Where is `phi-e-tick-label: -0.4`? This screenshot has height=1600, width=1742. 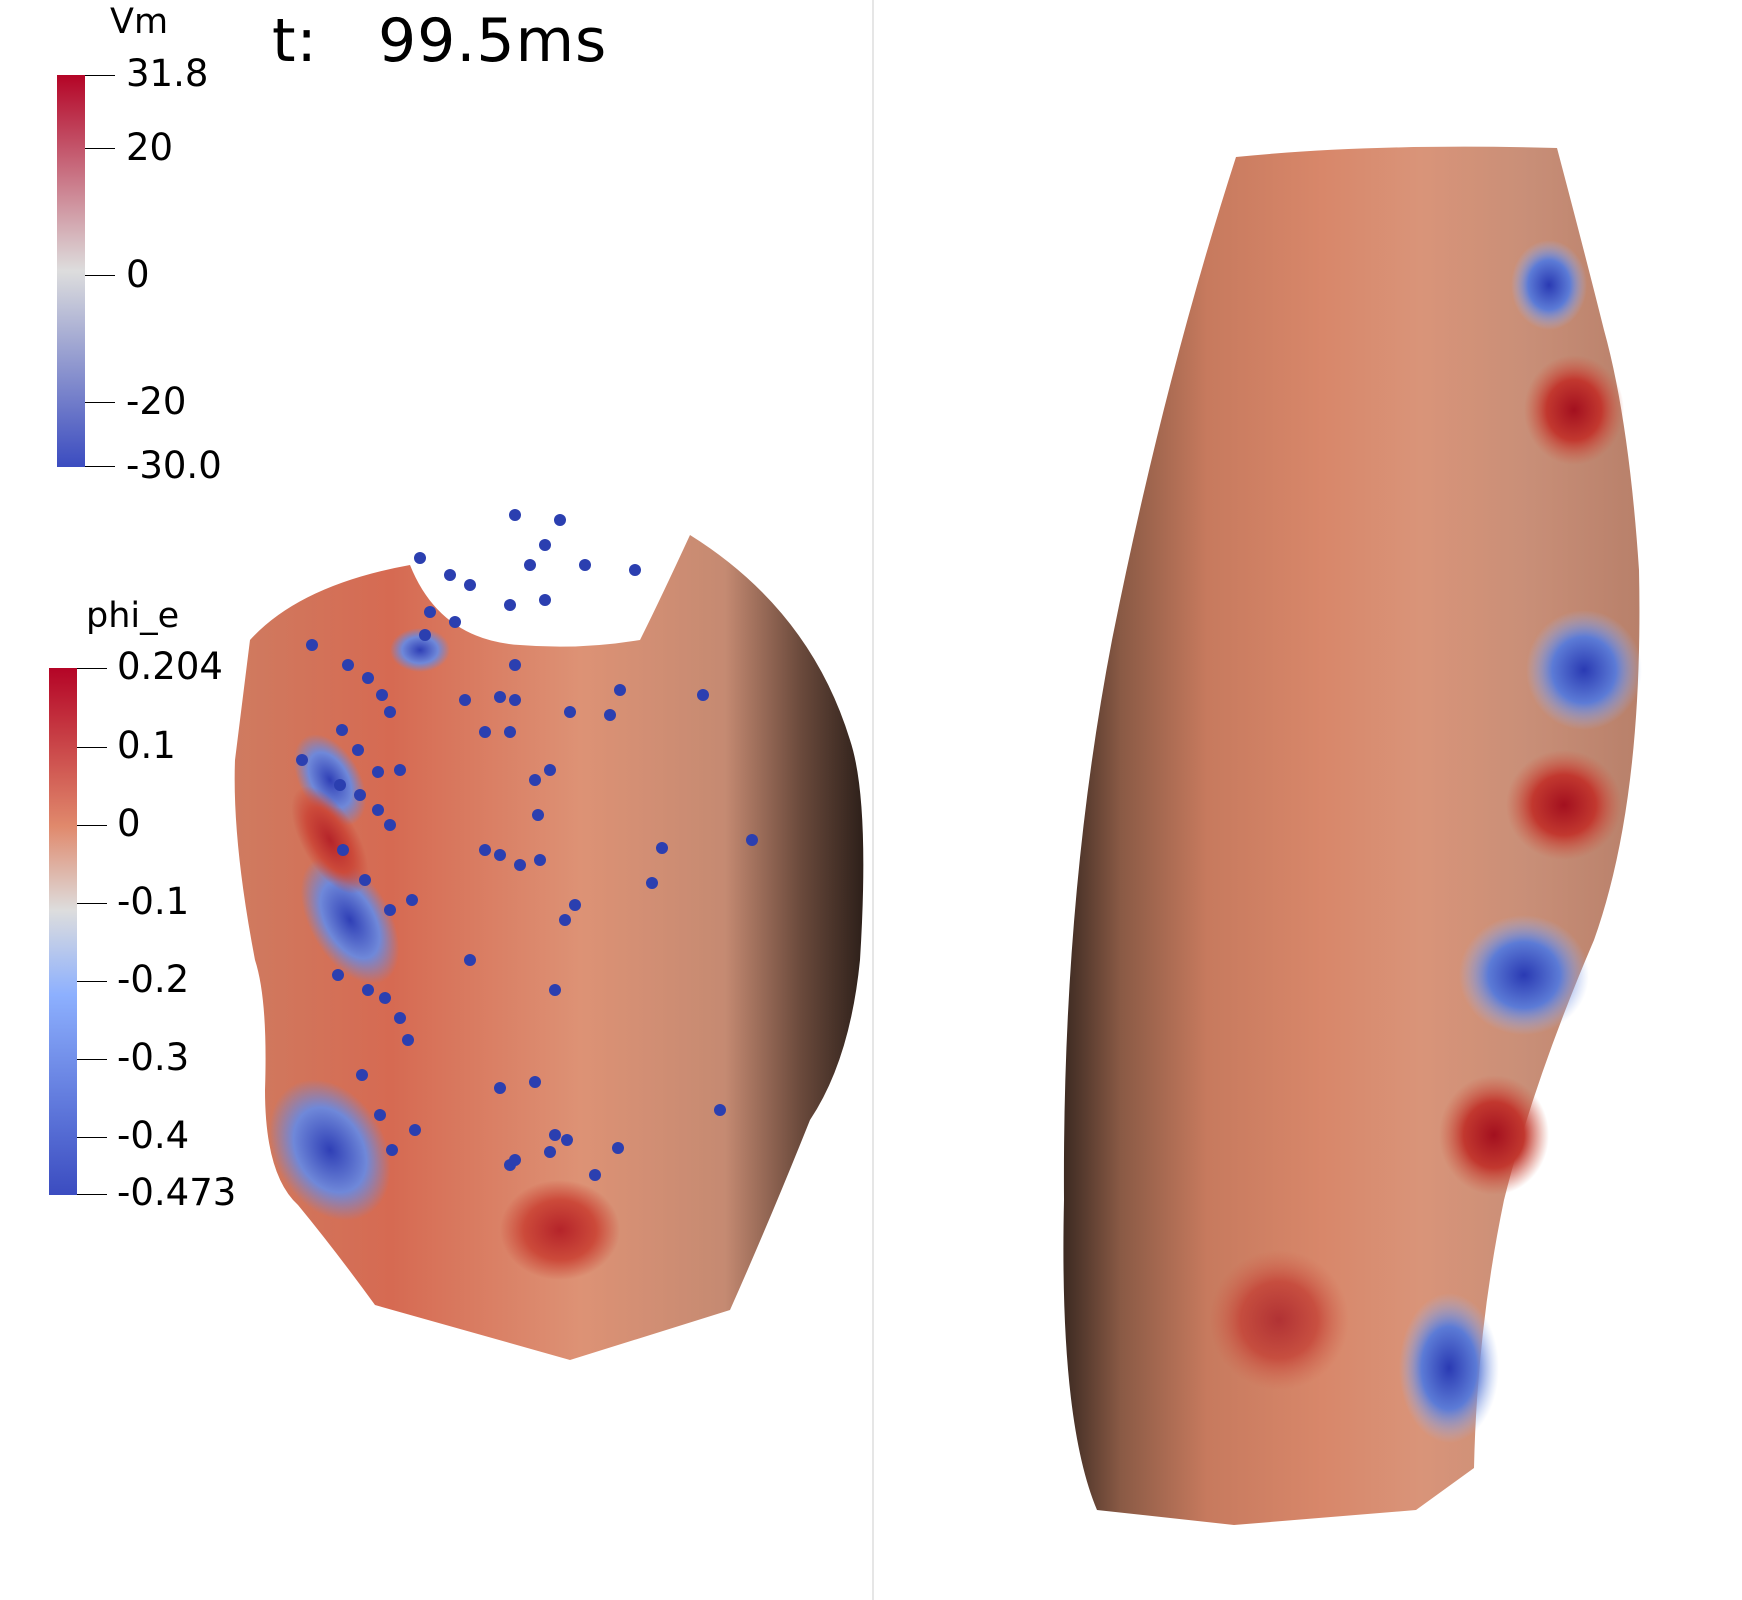 phi-e-tick-label: -0.4 is located at coordinates (153, 1135).